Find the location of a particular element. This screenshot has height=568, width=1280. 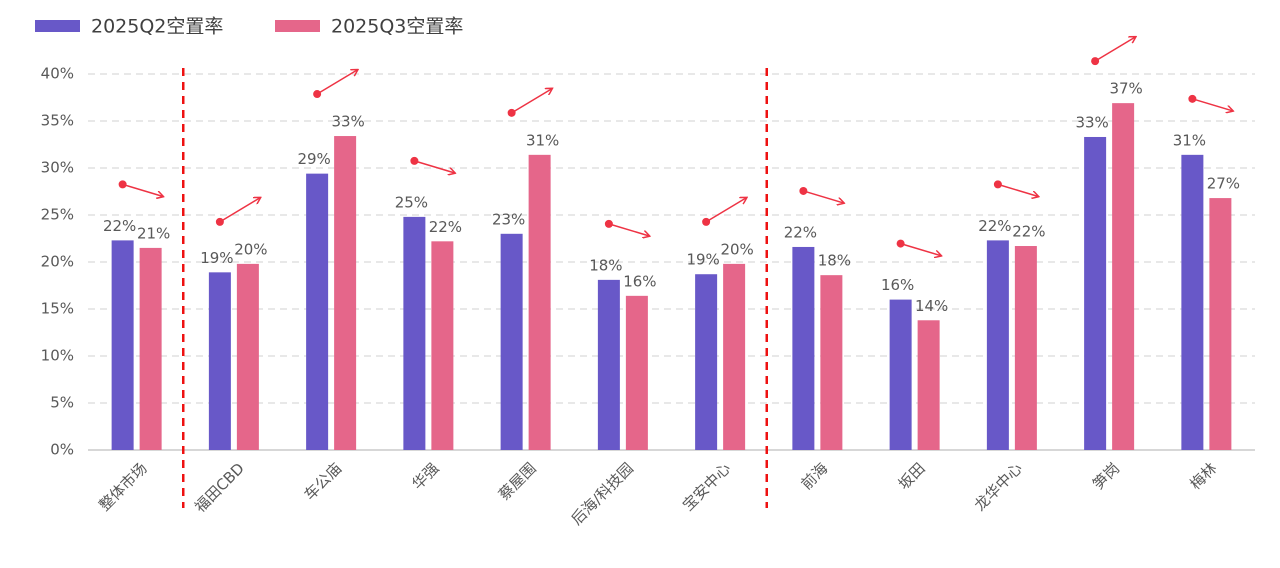

legend-label: 2025Q2空置率 is located at coordinates (157, 27).